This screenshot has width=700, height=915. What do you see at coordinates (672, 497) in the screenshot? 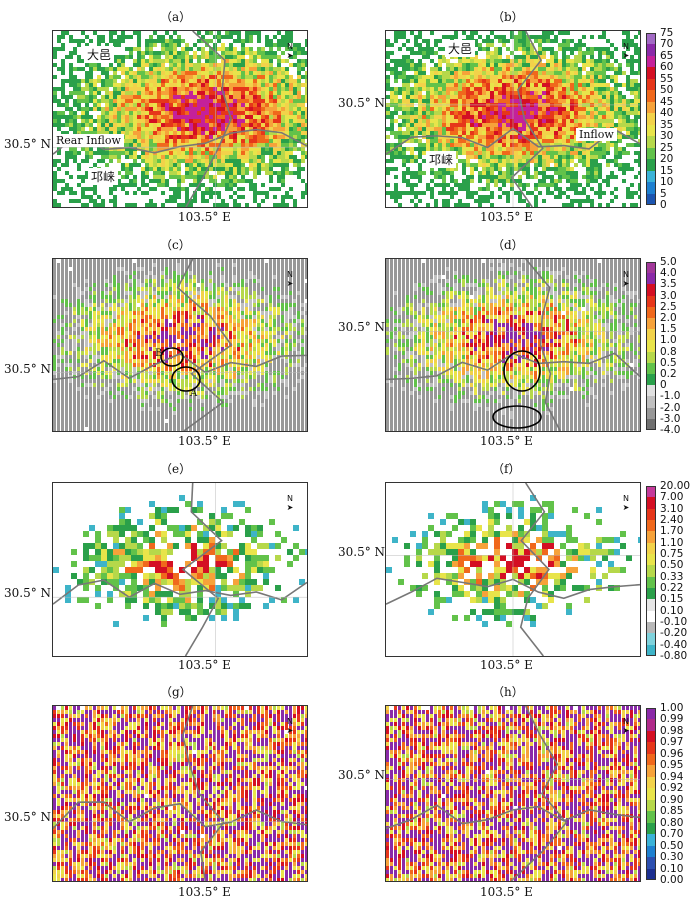
I see `colorbar-tick-label: 7.00` at bounding box center [672, 497].